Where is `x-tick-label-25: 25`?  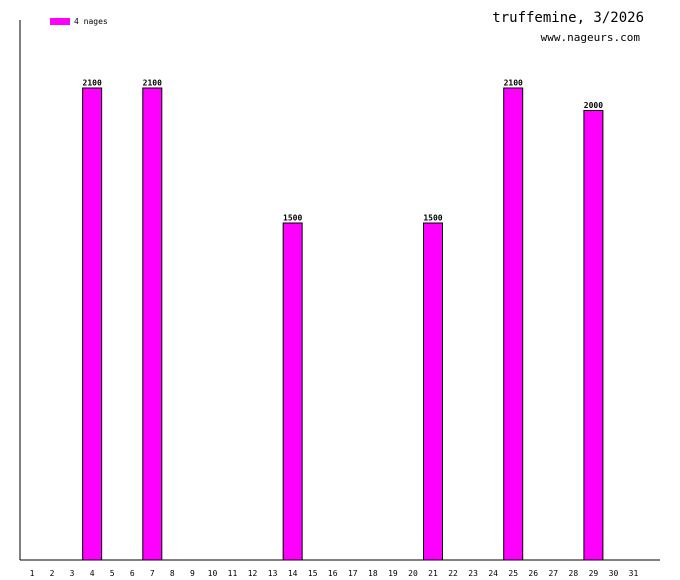
x-tick-label-25: 25 is located at coordinates (513, 573).